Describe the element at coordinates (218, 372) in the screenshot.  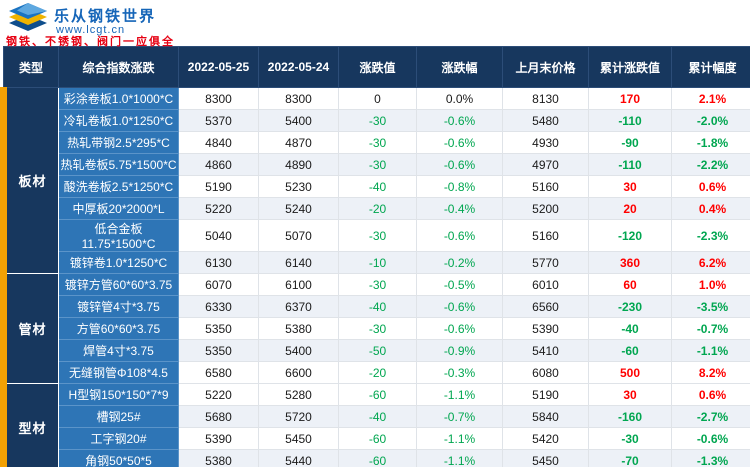
I see `price-current: 6580` at that location.